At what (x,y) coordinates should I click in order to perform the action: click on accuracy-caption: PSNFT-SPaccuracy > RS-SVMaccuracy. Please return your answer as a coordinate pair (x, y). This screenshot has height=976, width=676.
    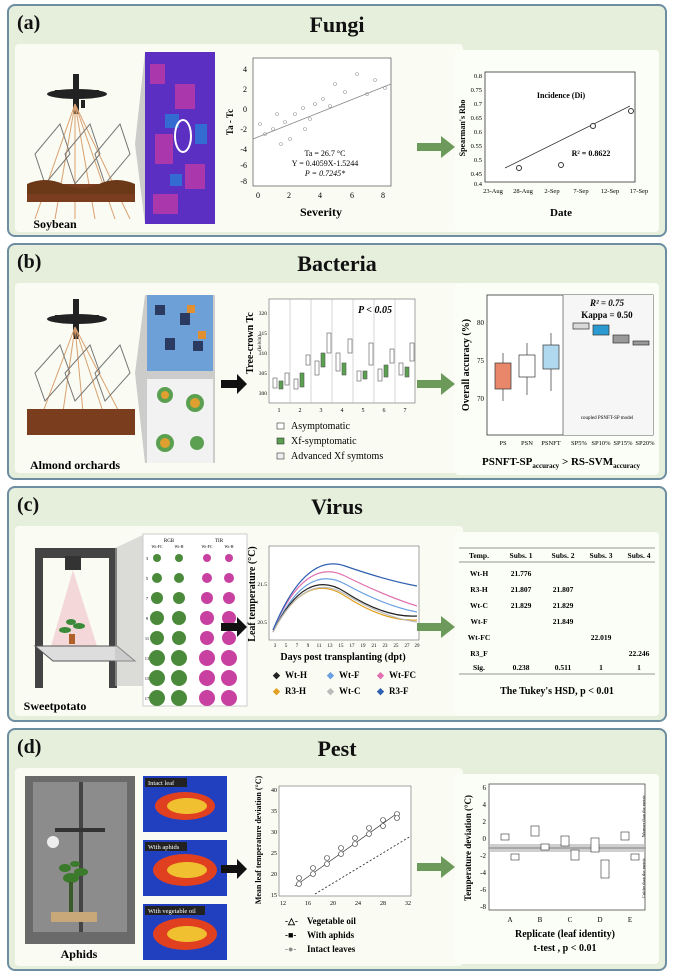
    Looking at the image, I should click on (561, 463).